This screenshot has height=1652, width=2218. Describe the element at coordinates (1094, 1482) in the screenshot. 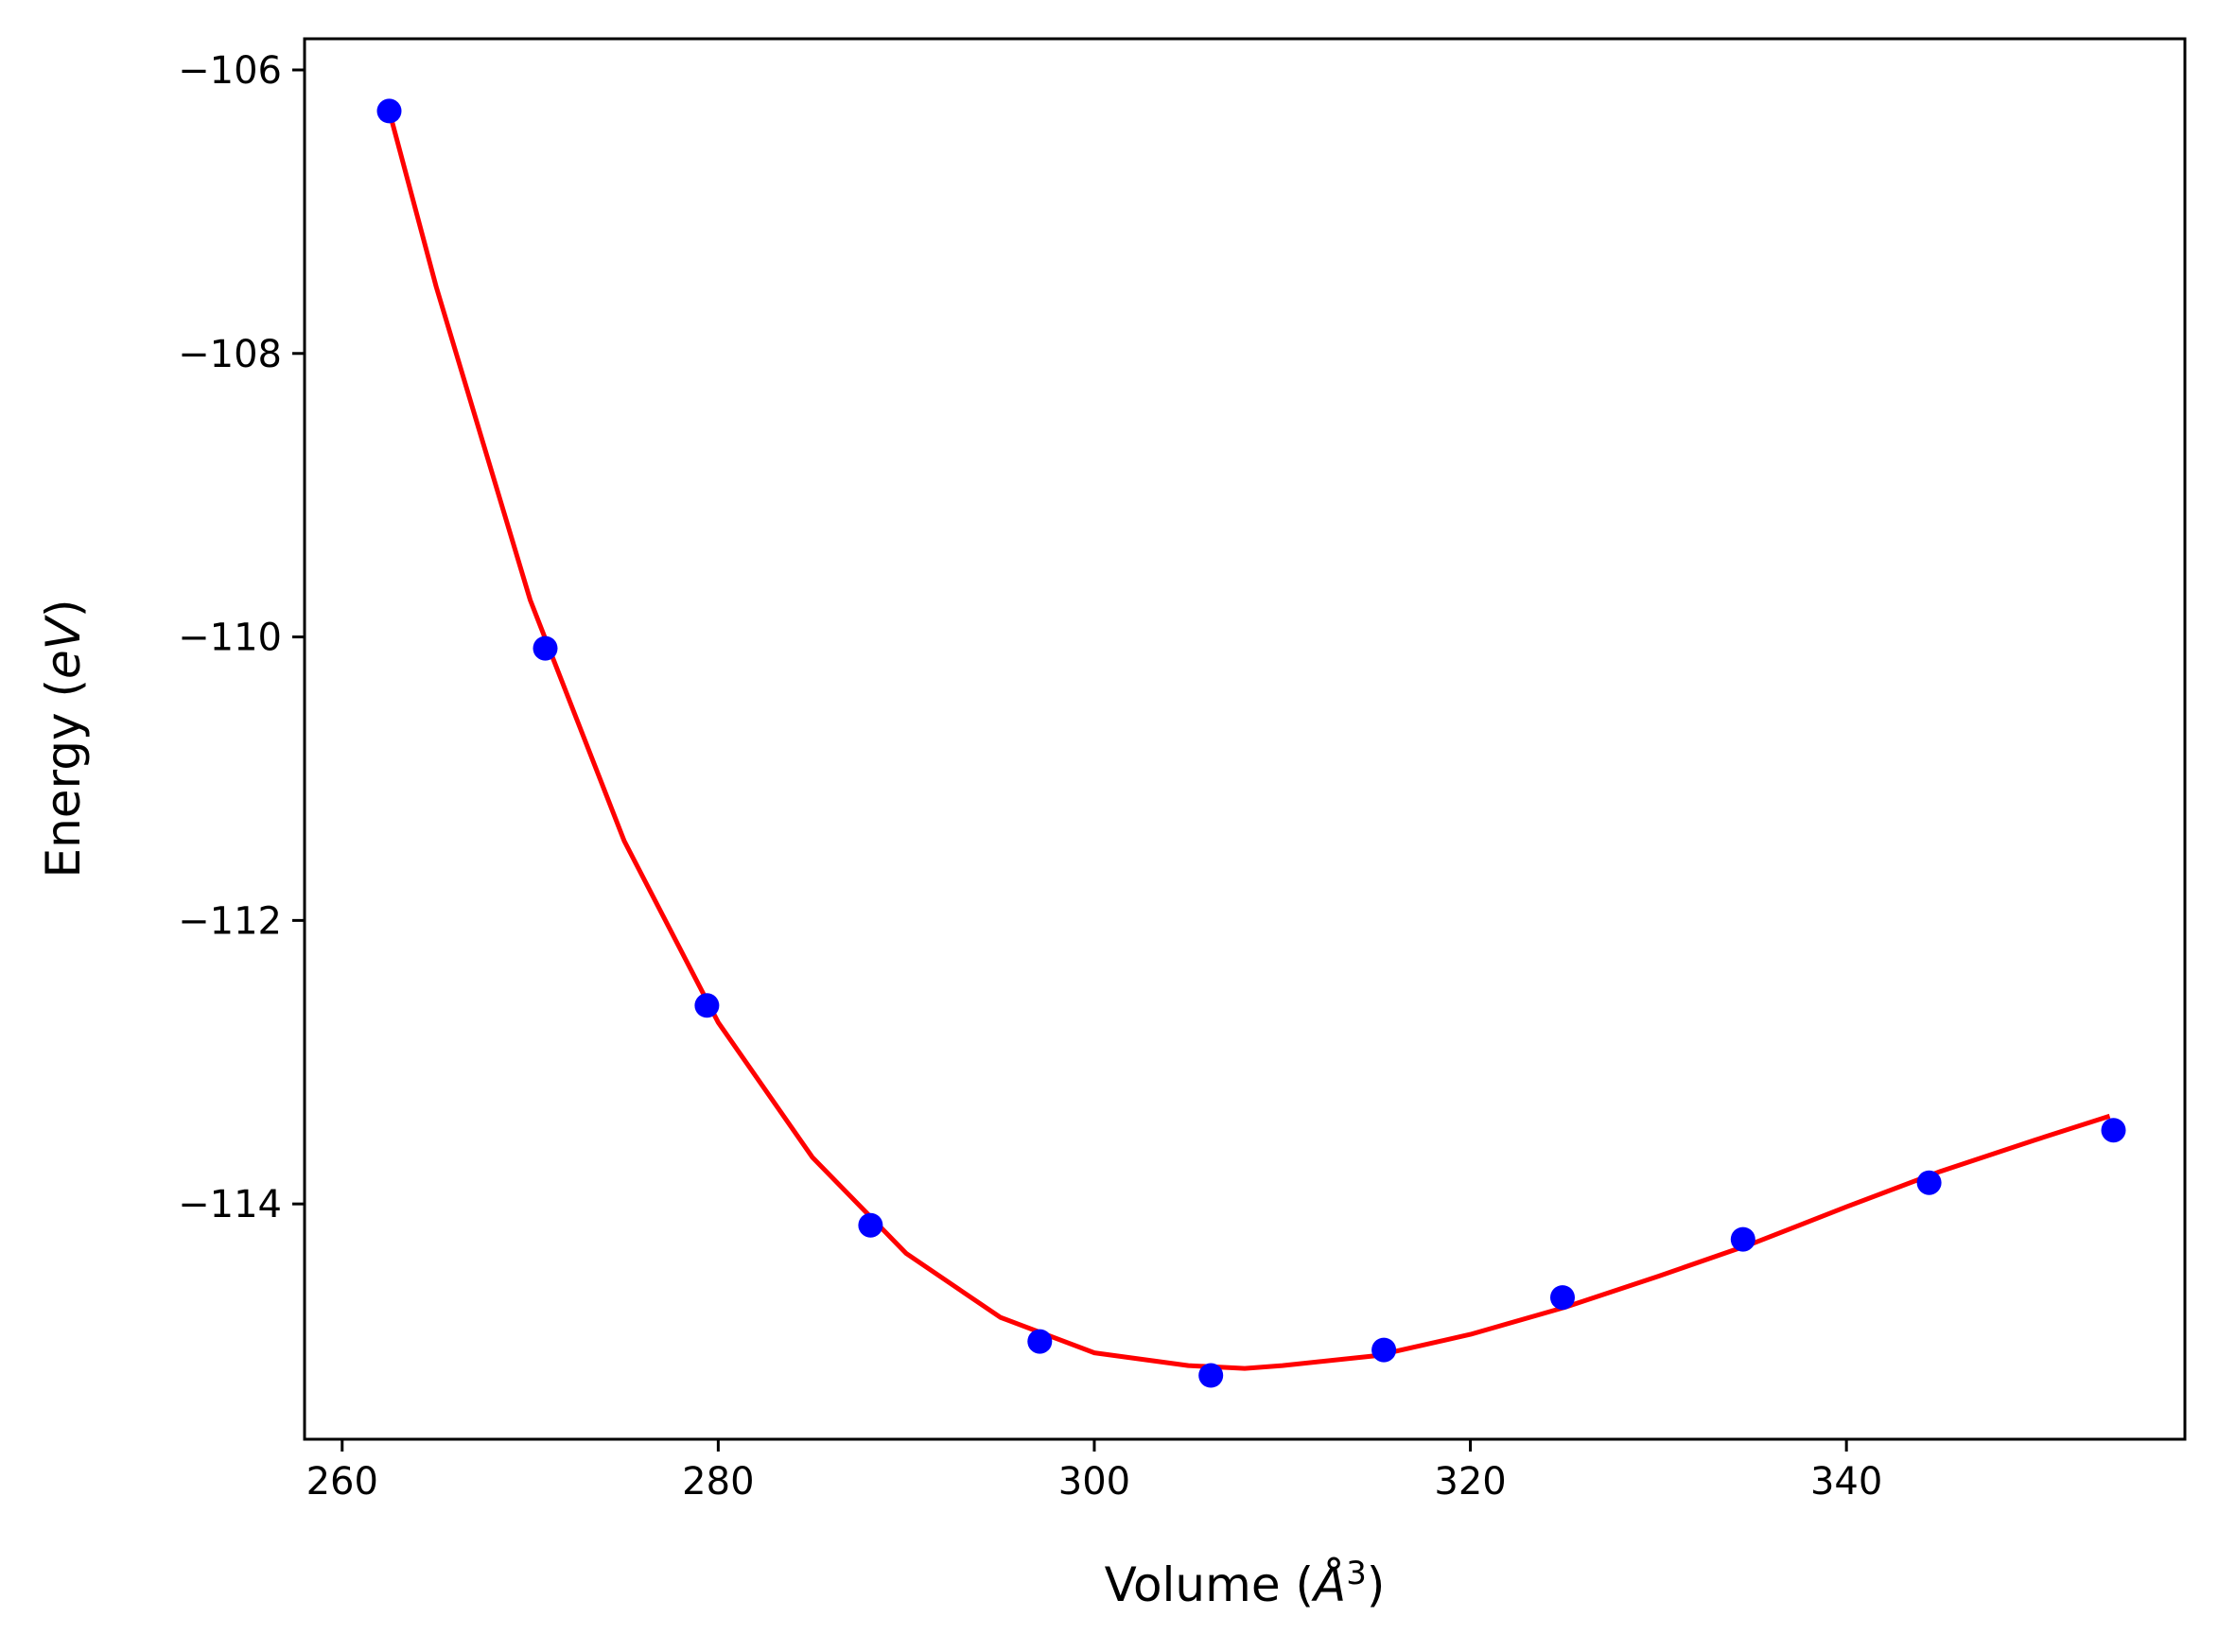

I see `x-tick-label: 300` at that location.